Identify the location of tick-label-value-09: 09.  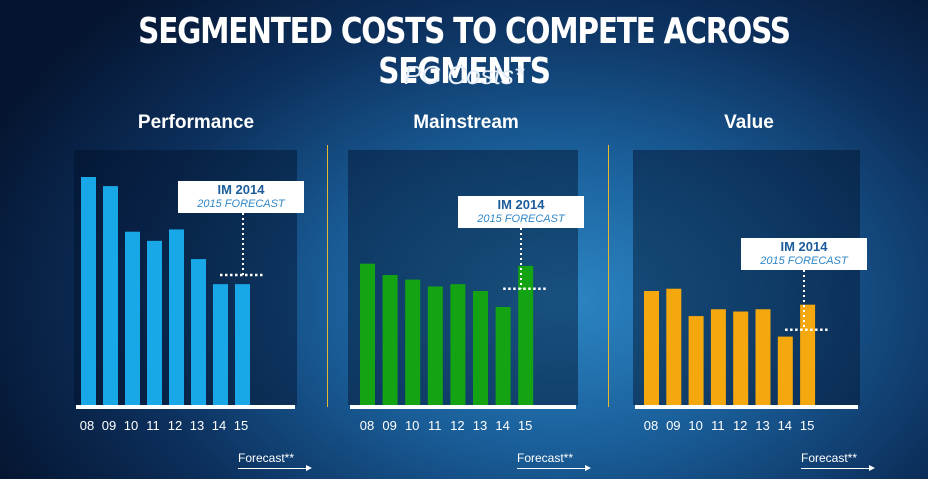
(673, 425).